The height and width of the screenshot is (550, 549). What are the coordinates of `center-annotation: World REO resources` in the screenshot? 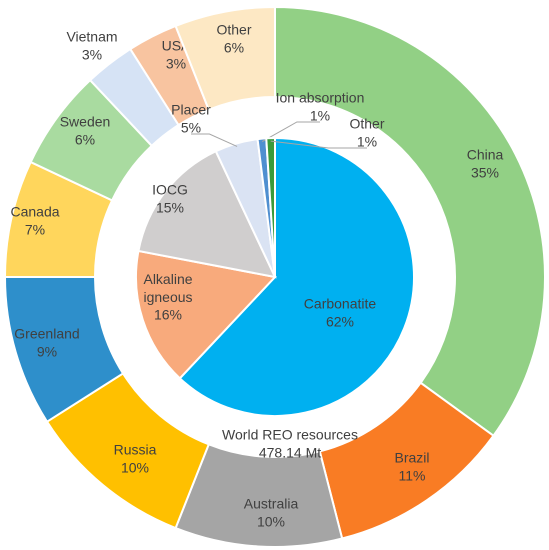 It's located at (290, 435).